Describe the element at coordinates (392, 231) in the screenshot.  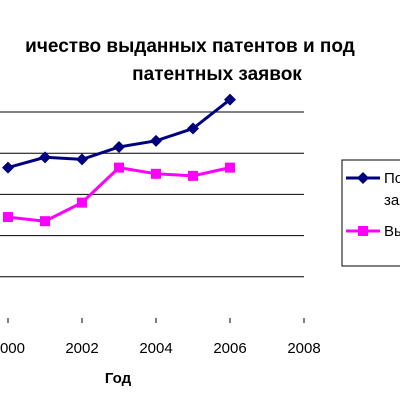
I see `legend-label: Вы` at that location.